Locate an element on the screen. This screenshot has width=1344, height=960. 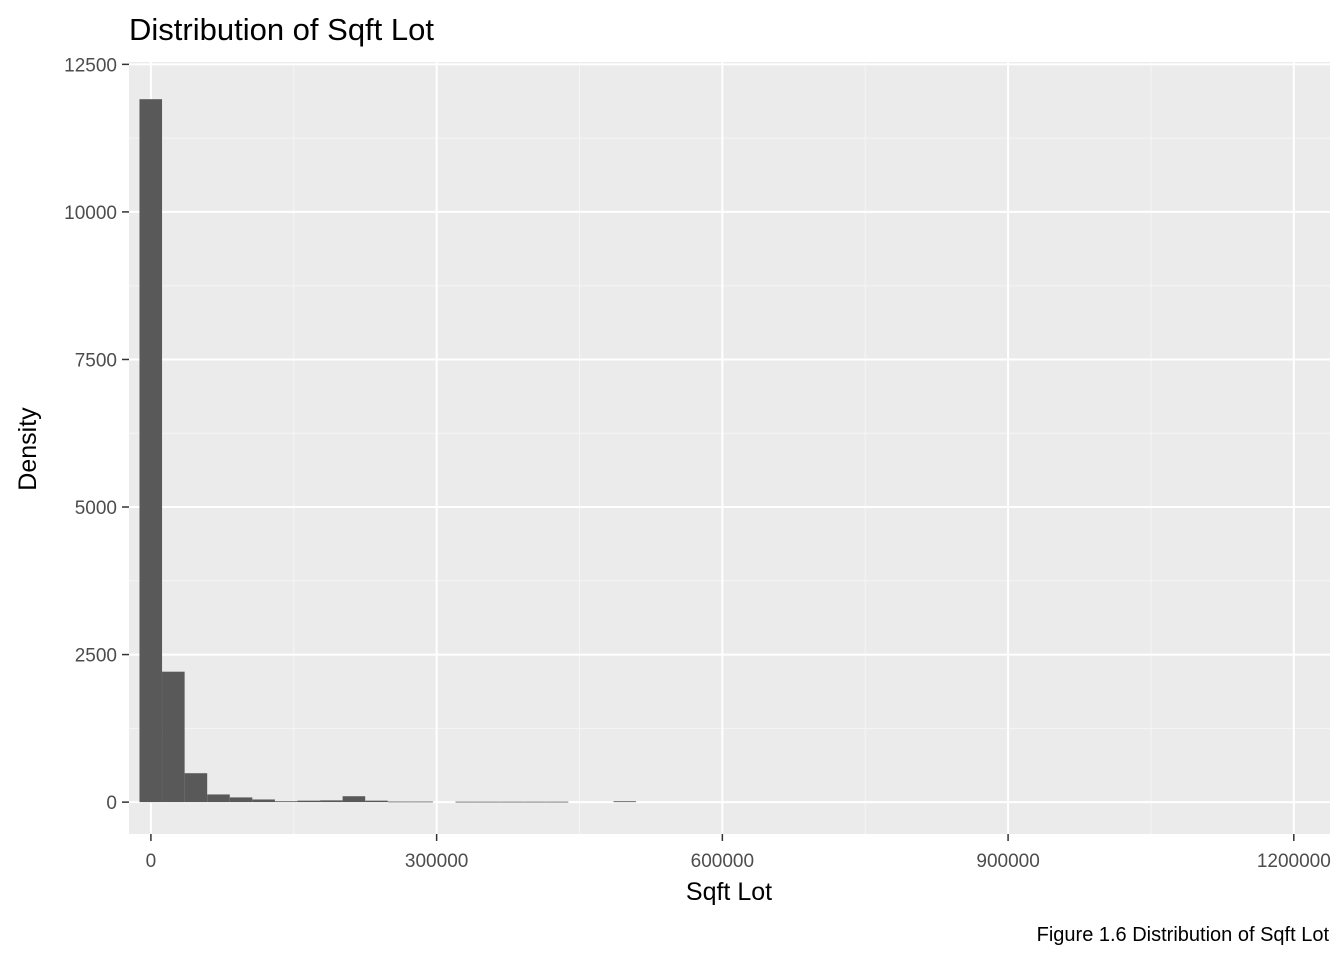
x-tick-label: 300000 is located at coordinates (436, 861).